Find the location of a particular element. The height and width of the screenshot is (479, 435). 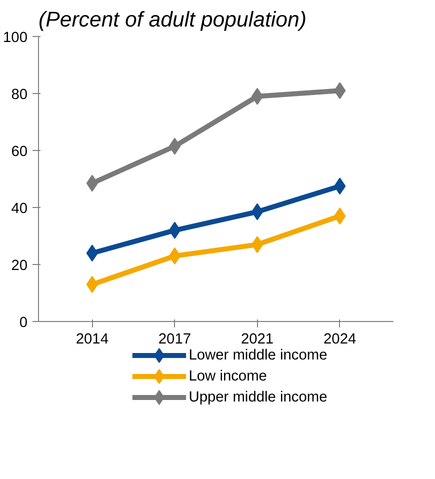

y-tick-label: 40 is located at coordinates (19, 209).